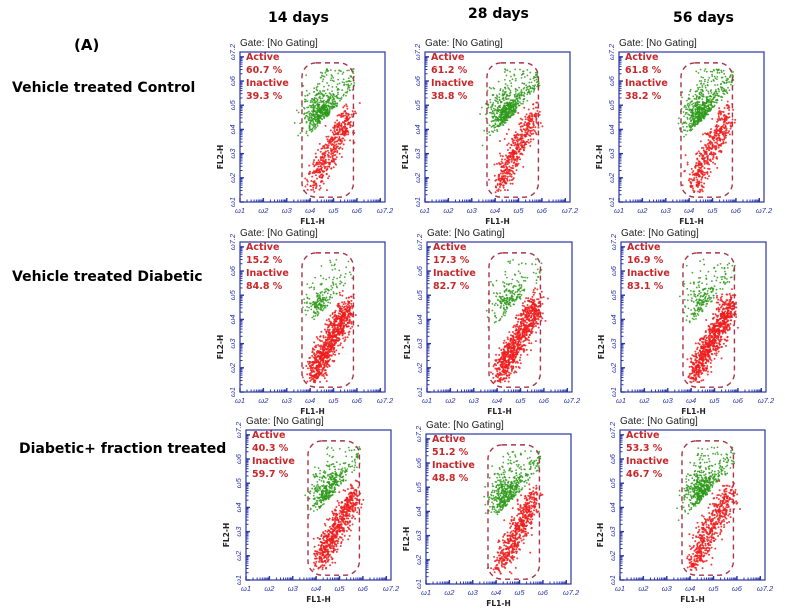 The width and height of the screenshot is (785, 615). I want to click on active-percent: 60.7 %, so click(267, 70).